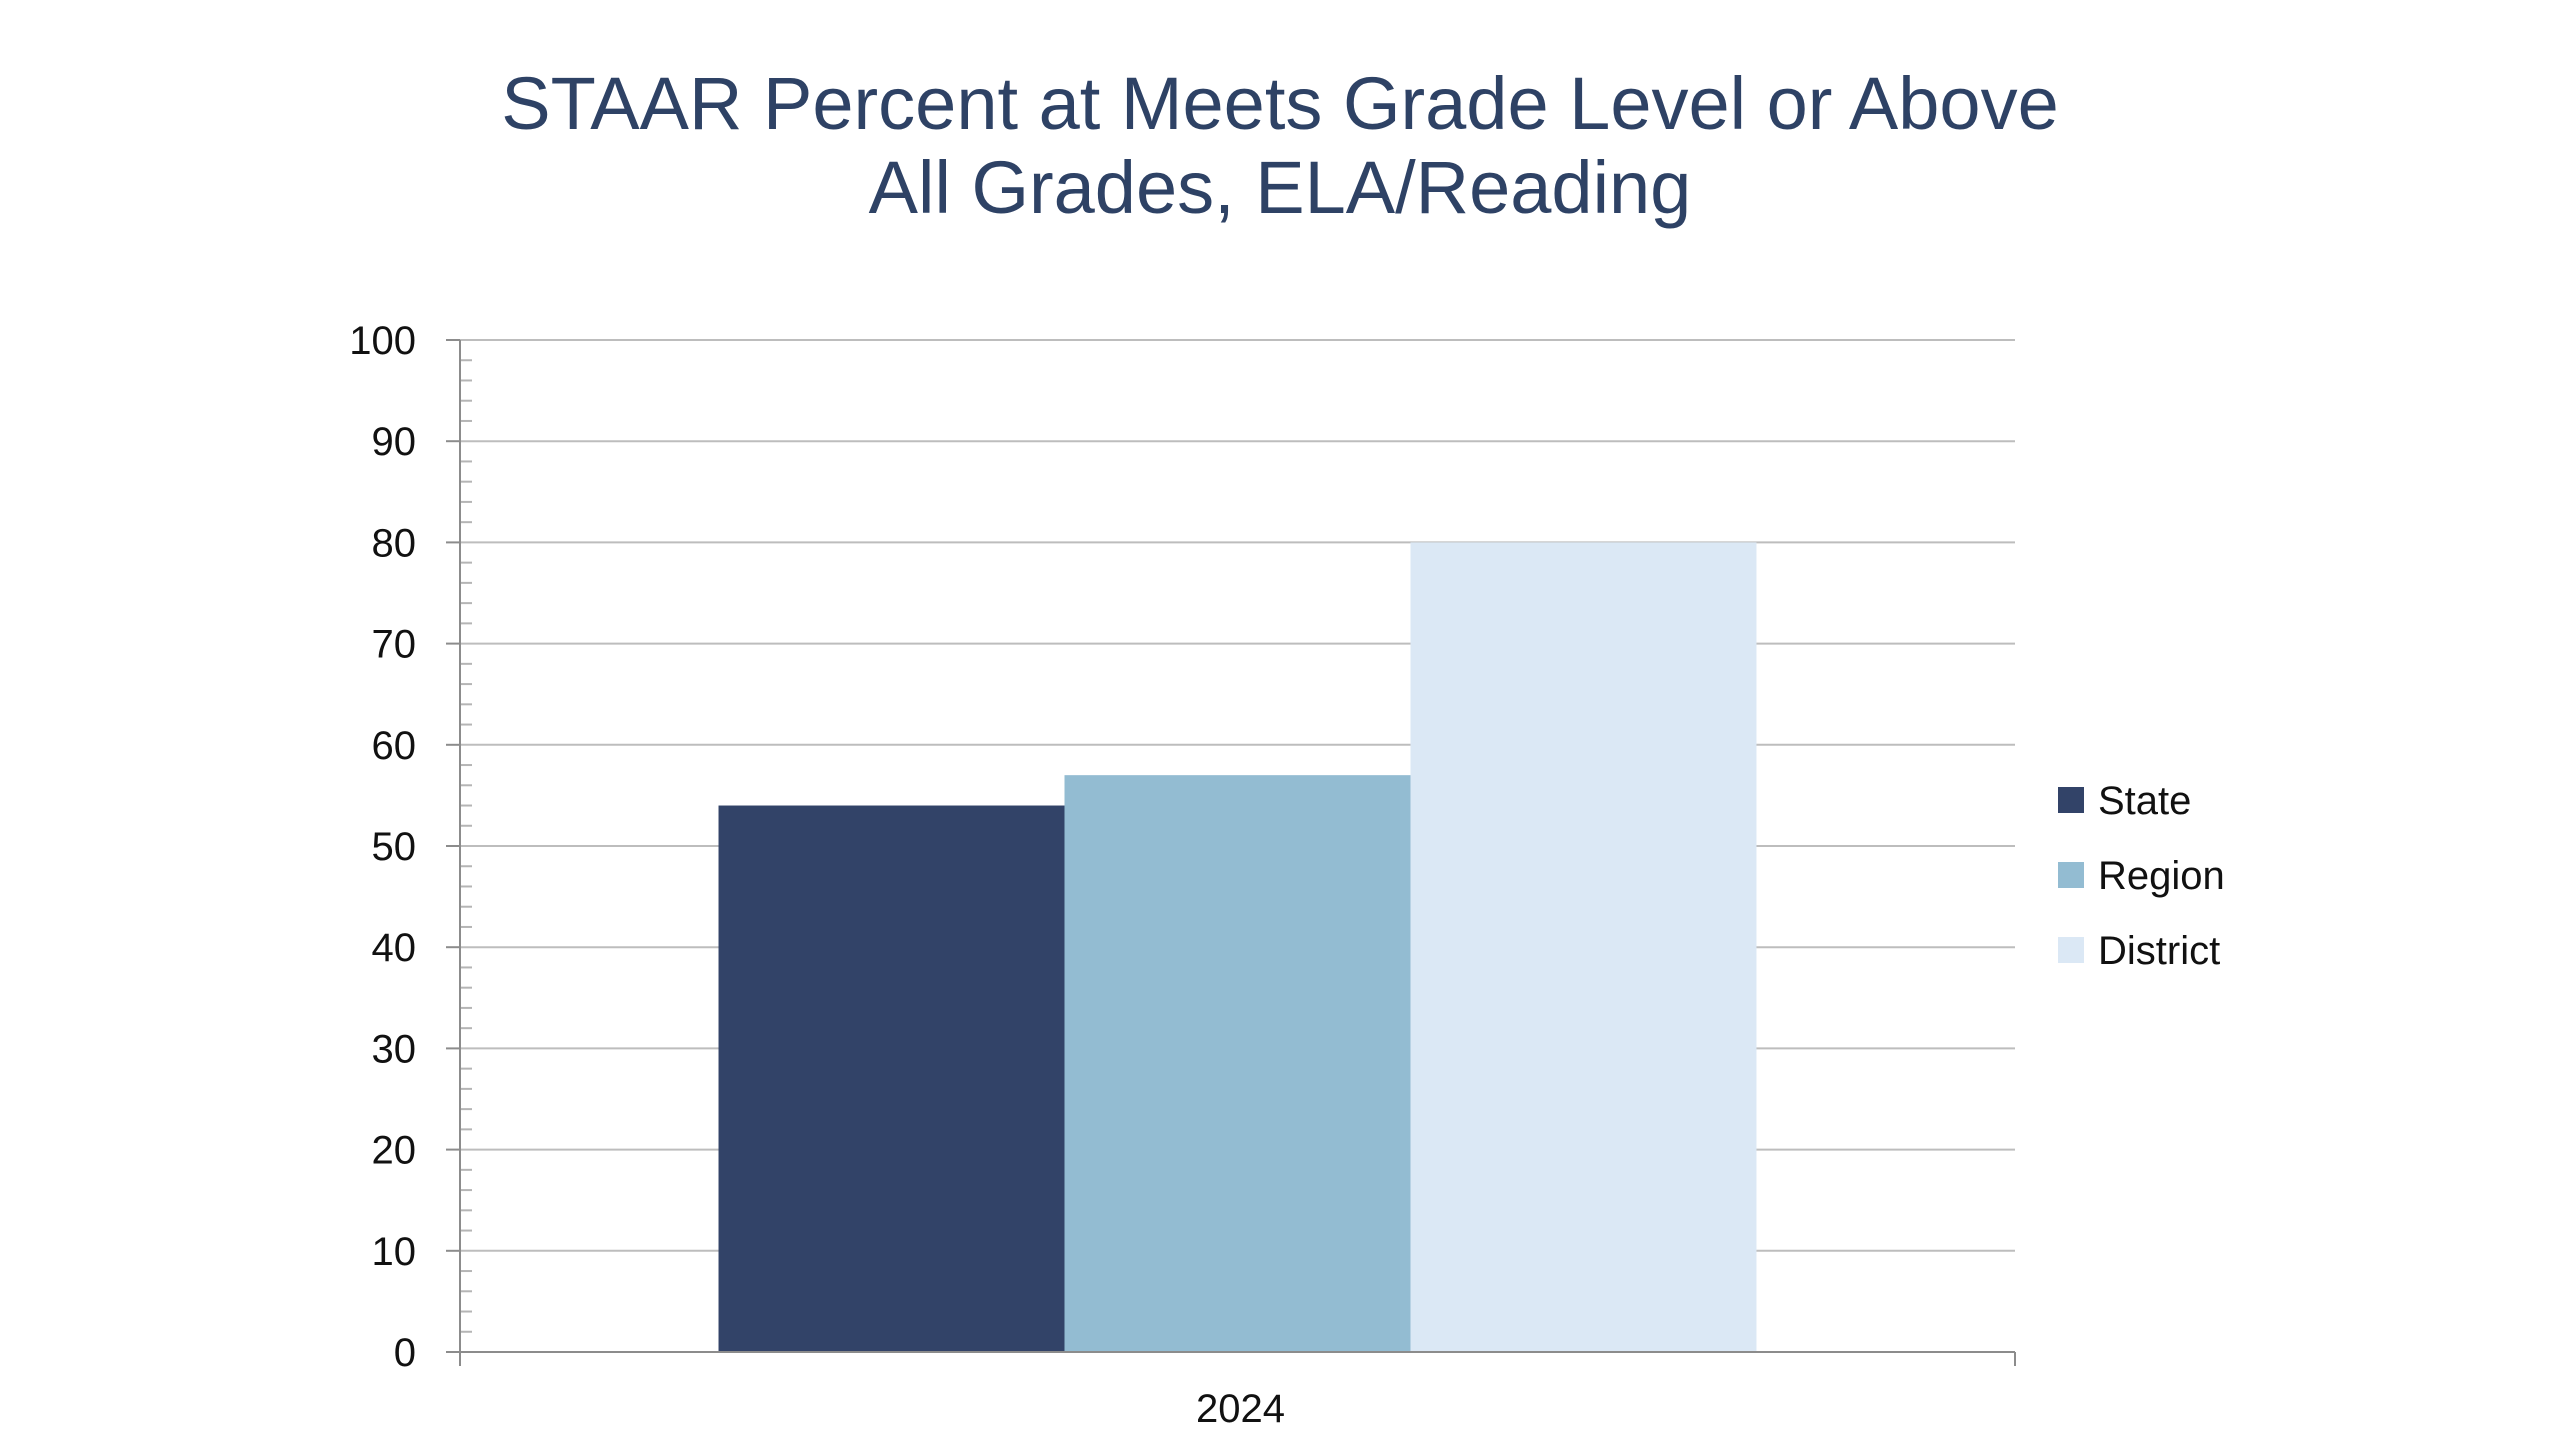 The image size is (2560, 1440). What do you see at coordinates (1237, 1063) in the screenshot?
I see `bar-region` at bounding box center [1237, 1063].